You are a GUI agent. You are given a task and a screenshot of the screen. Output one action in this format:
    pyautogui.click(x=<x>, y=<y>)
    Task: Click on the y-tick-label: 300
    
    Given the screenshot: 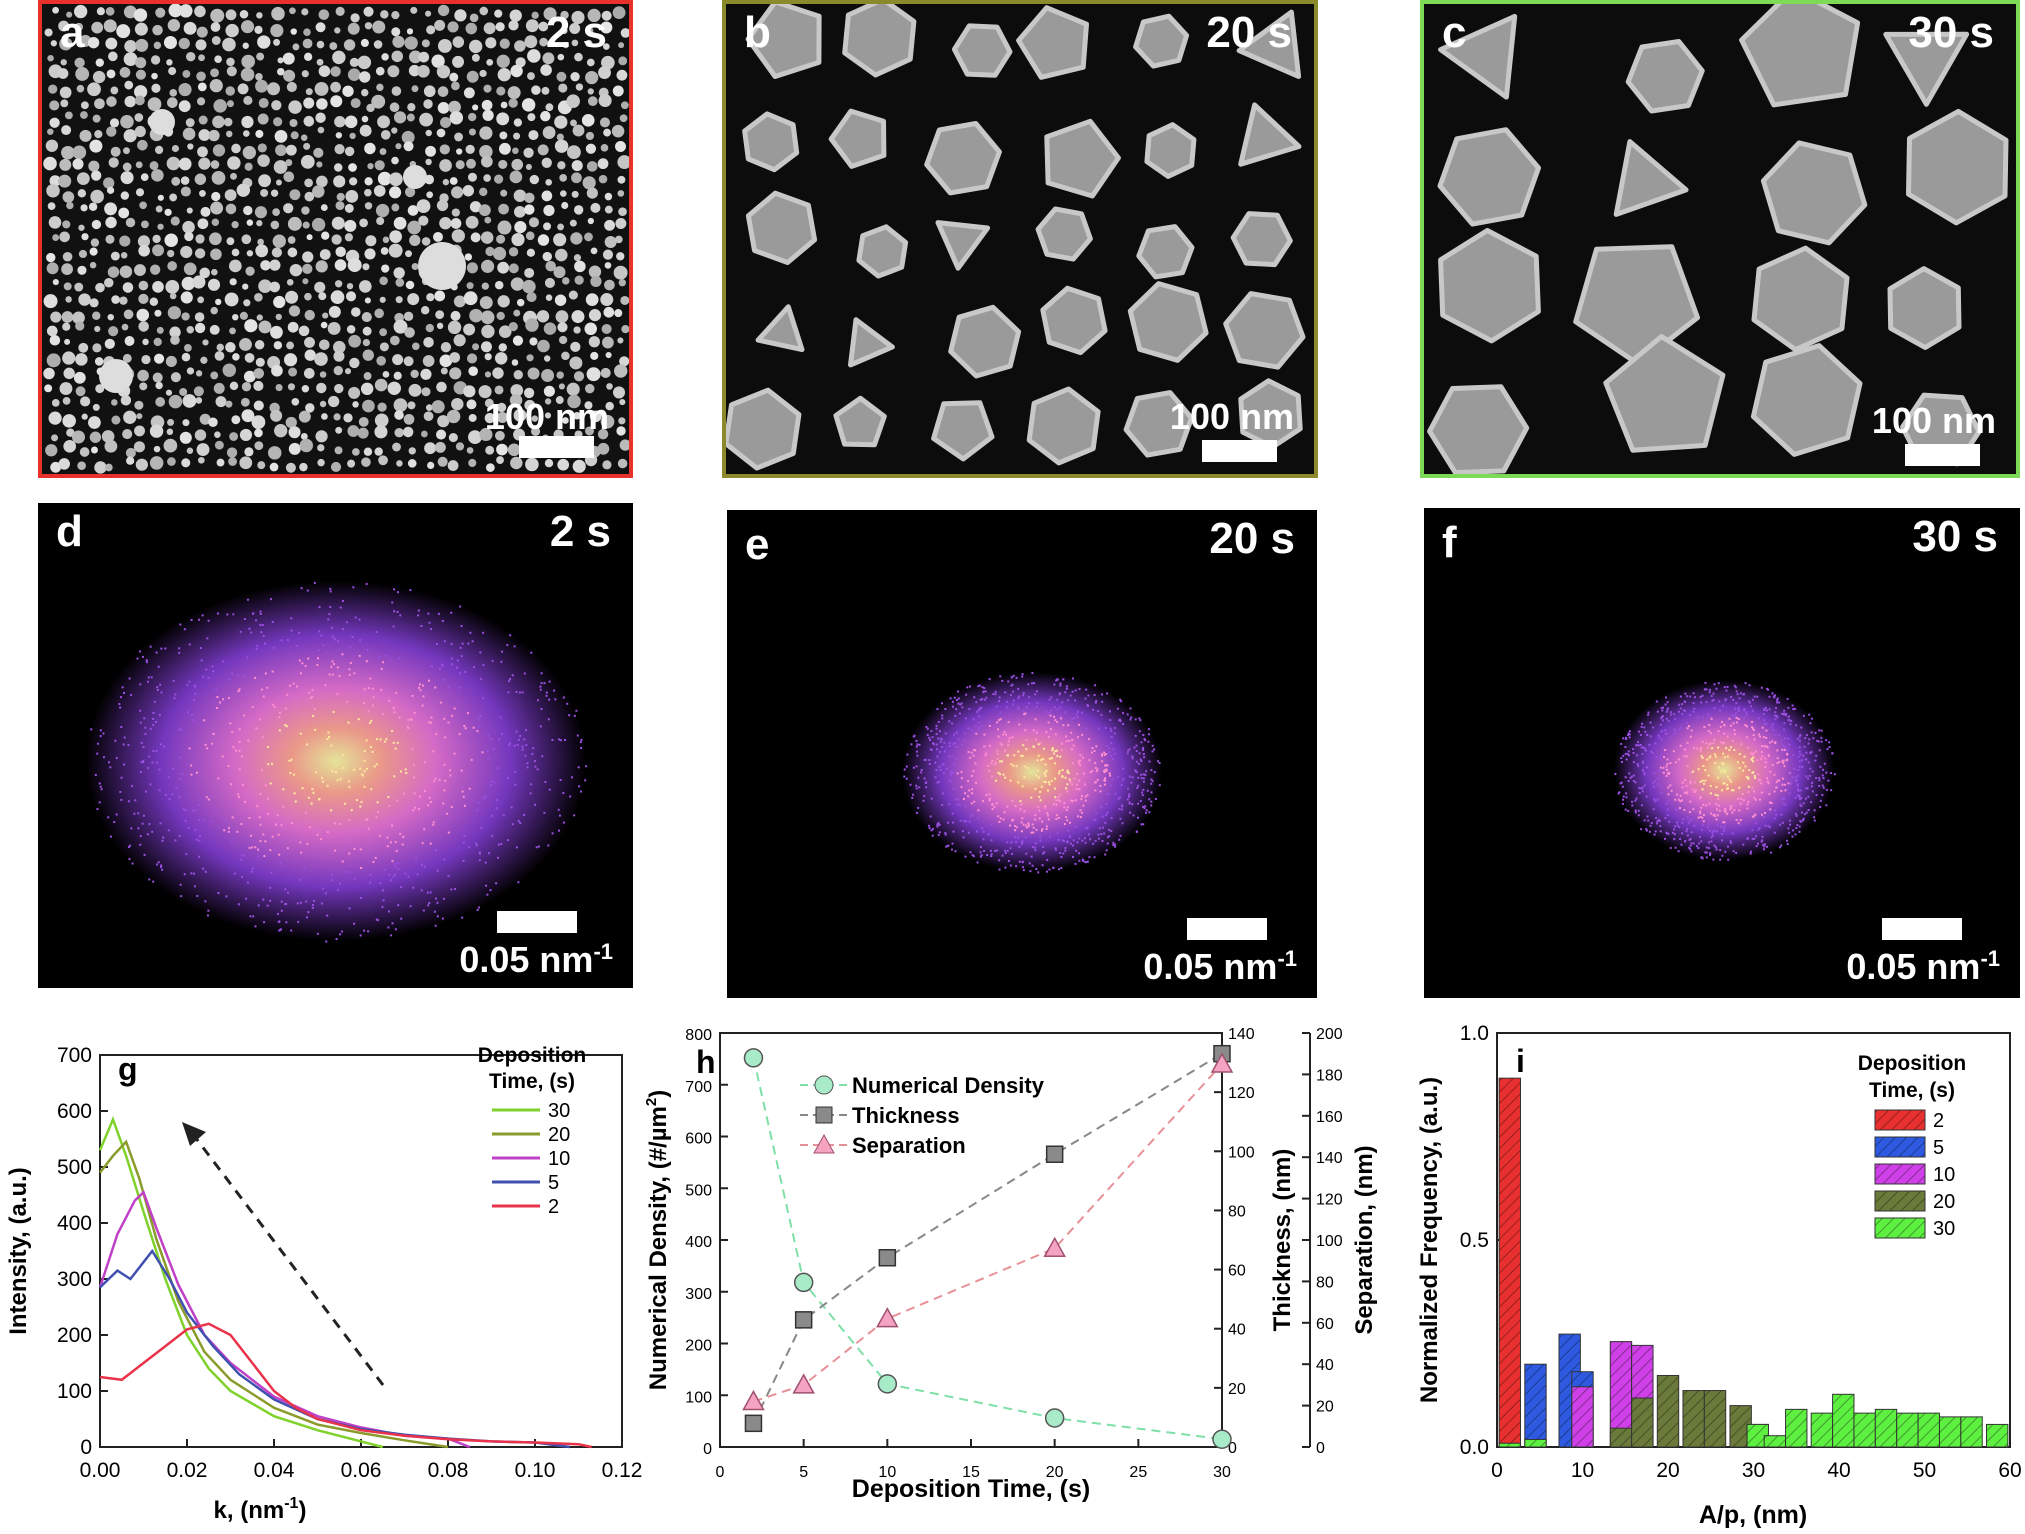 What is the action you would take?
    pyautogui.click(x=74, y=1279)
    